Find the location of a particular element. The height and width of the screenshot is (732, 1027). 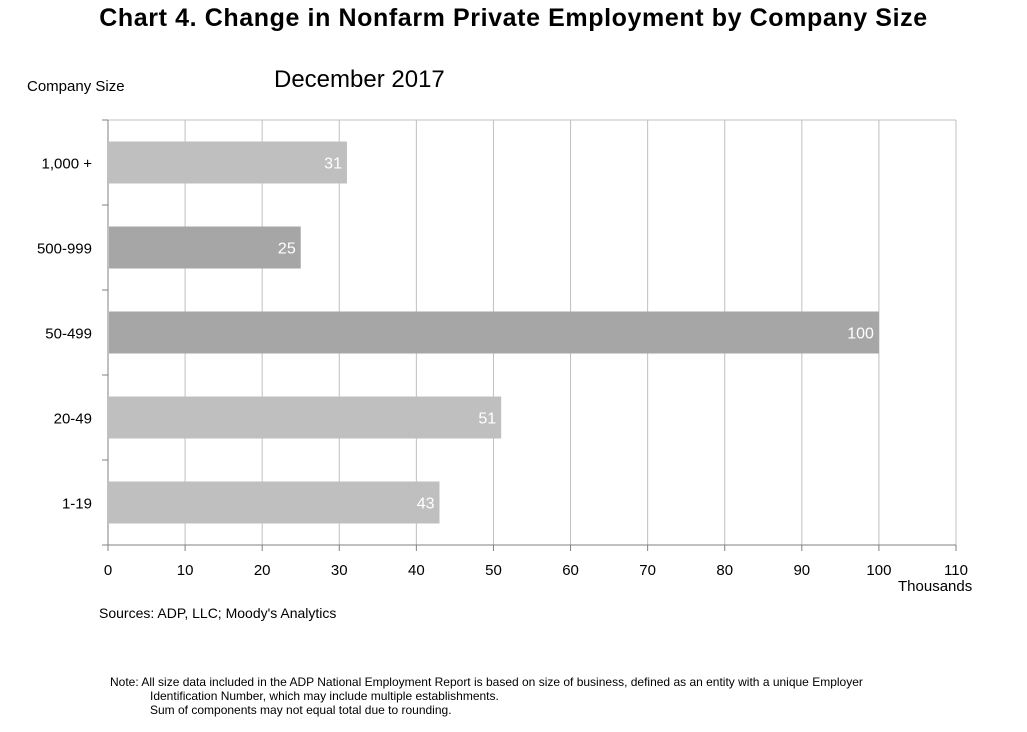

chart-subtitle: December 2017 is located at coordinates (359, 79).